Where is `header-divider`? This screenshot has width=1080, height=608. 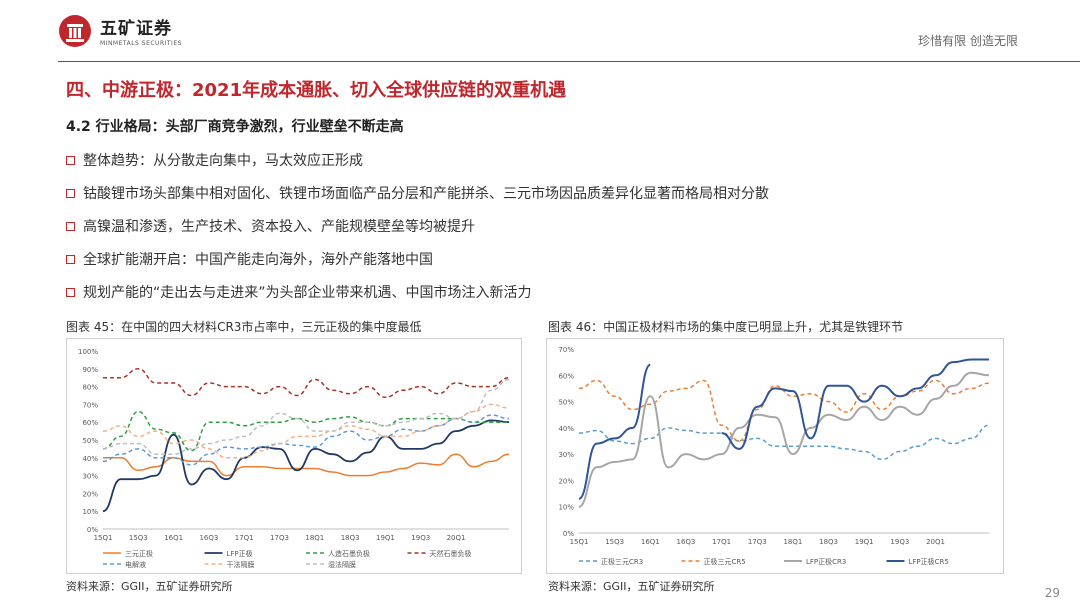
header-divider is located at coordinates (569, 61).